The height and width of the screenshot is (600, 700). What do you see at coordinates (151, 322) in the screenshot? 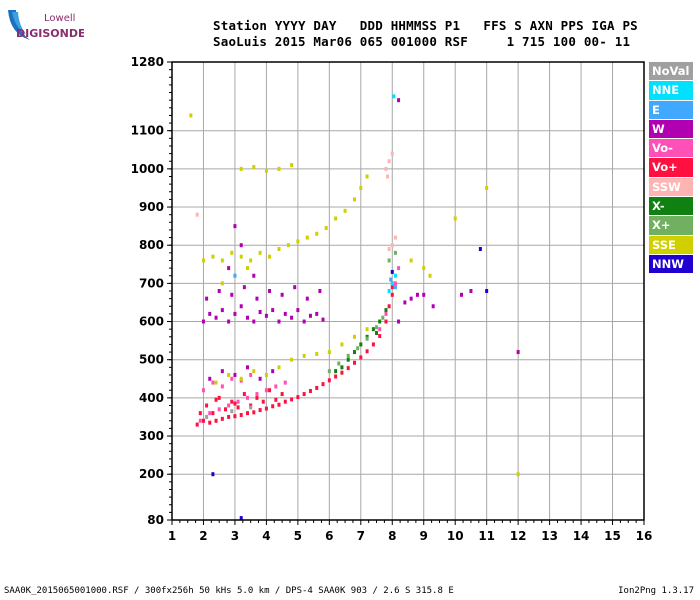
I see `y-tick-label: 600` at bounding box center [151, 322].